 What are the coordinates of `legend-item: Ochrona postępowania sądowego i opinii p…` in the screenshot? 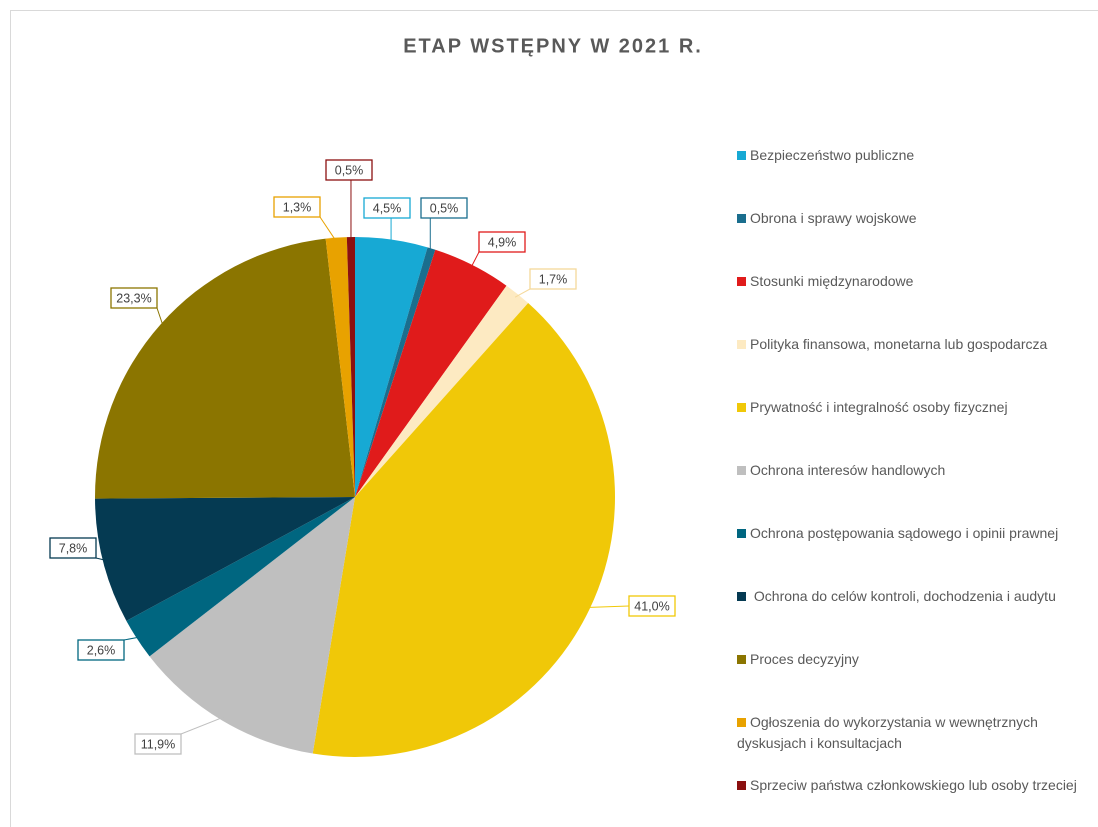 It's located at (914, 533).